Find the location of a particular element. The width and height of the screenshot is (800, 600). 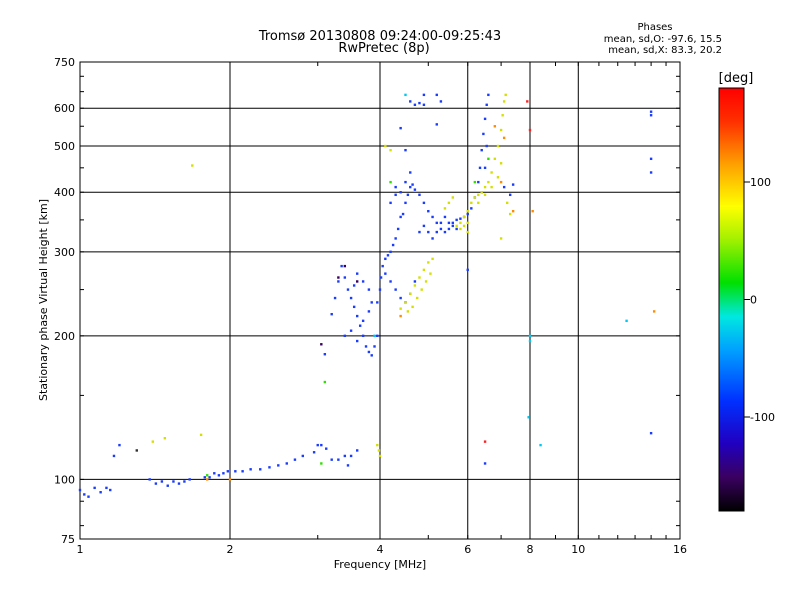

colorbar: [deg] 100 0 -100 is located at coordinates (746, 291).